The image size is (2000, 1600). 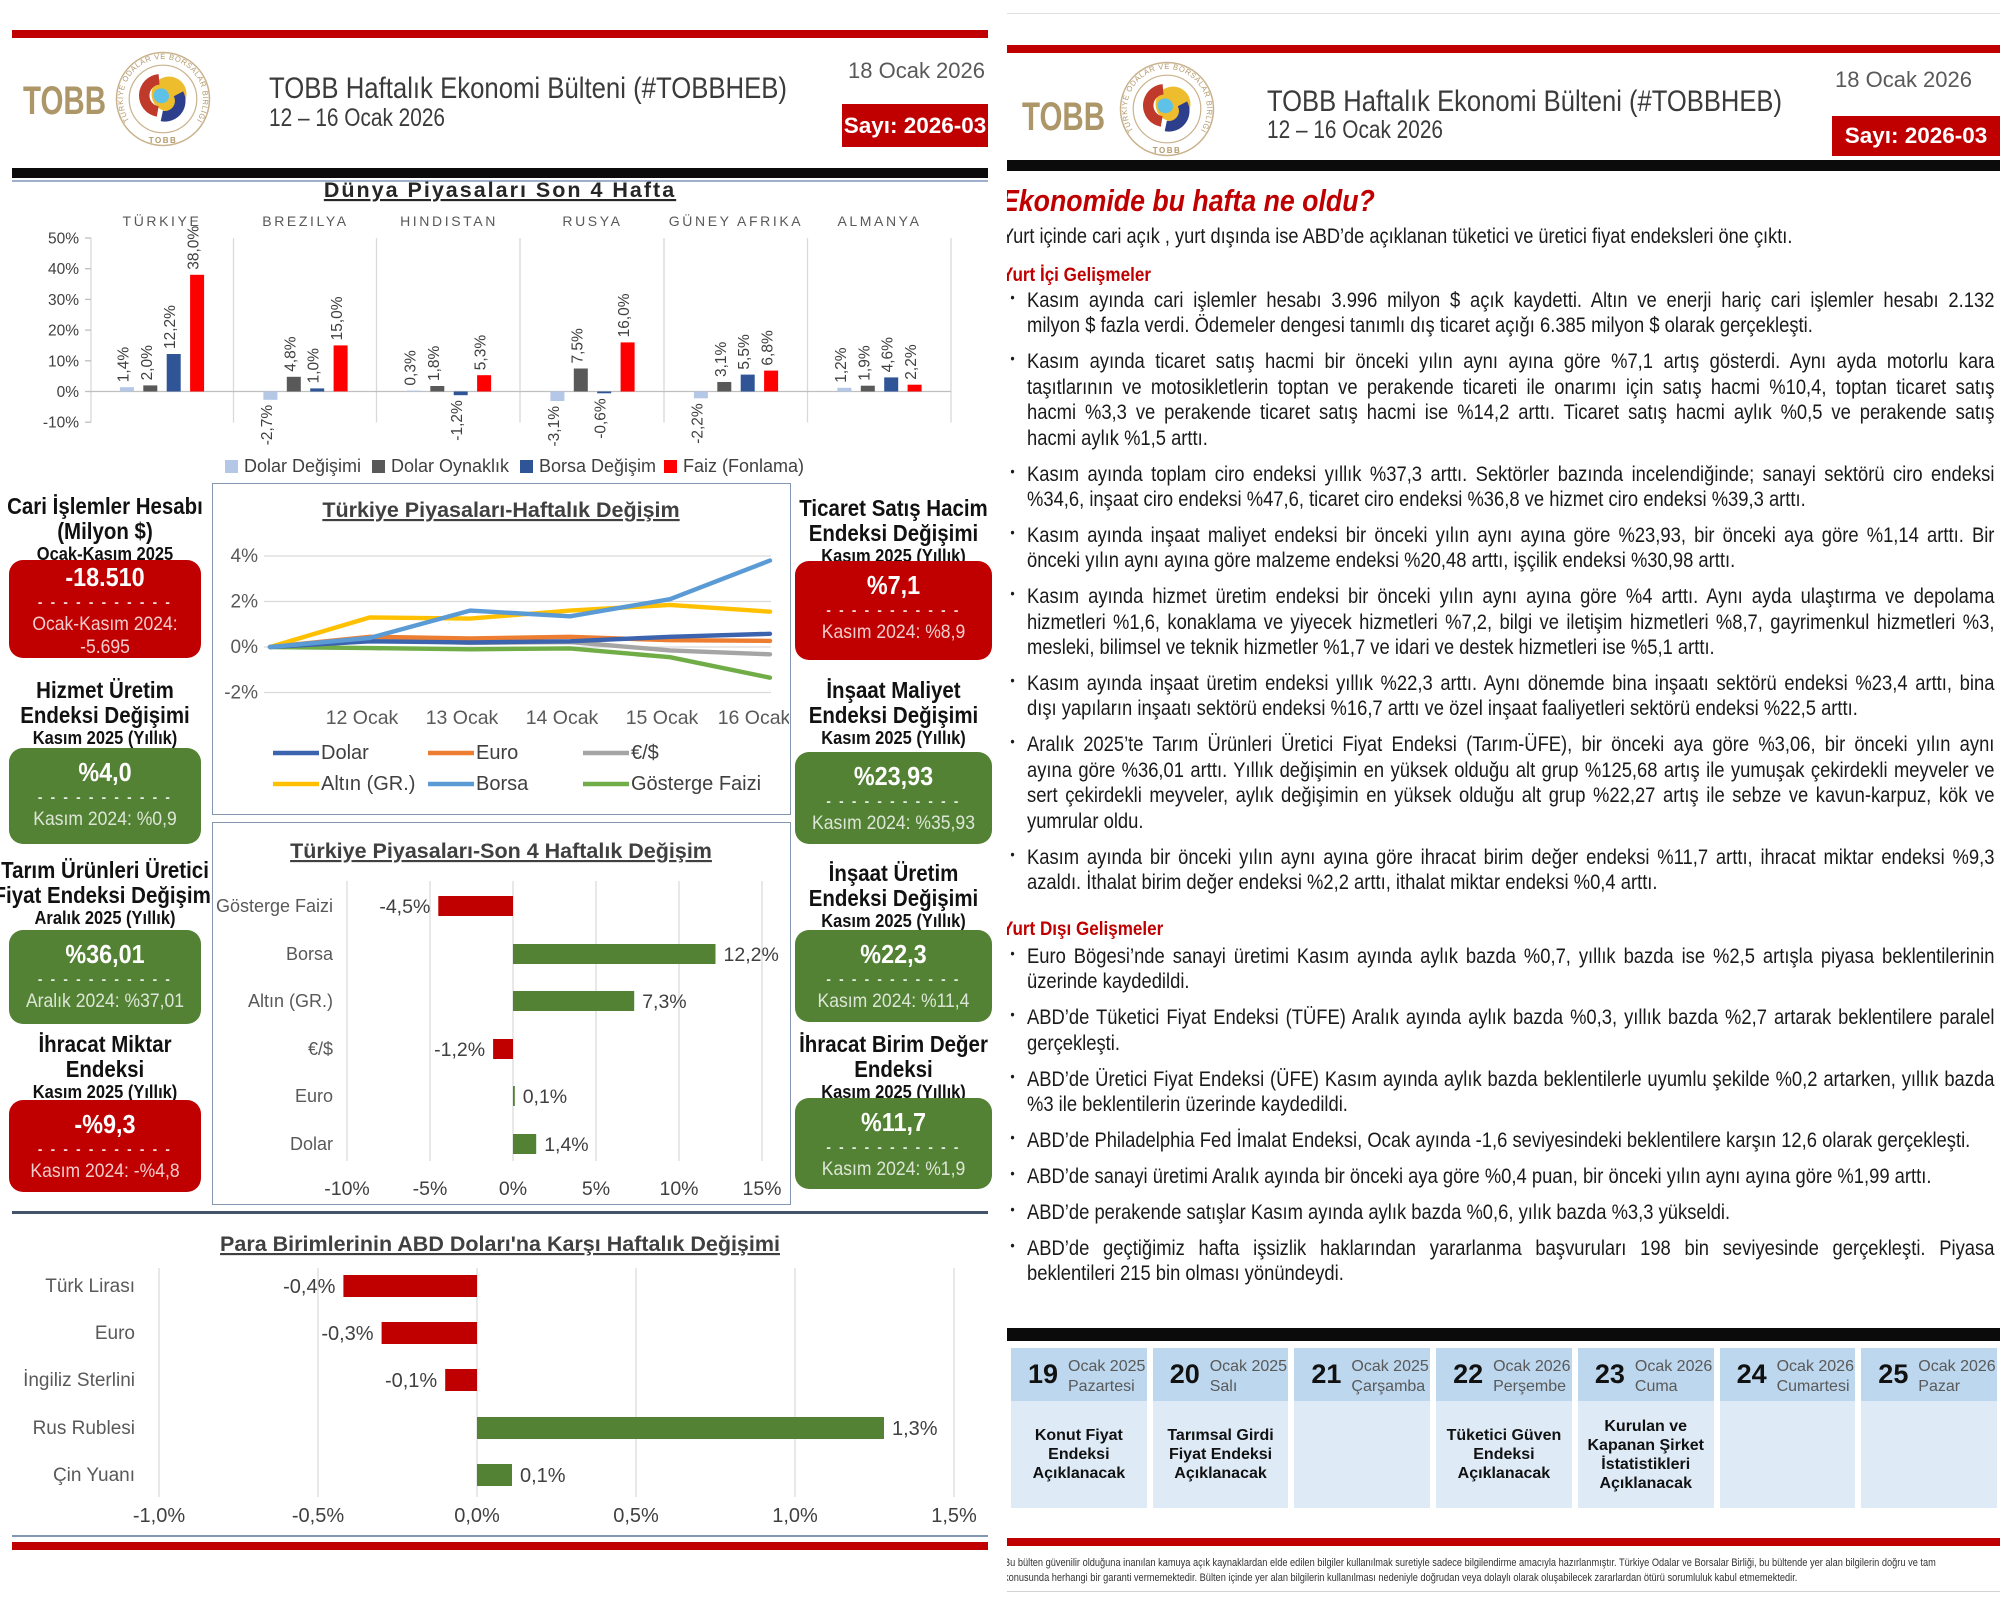 I want to click on svg-text: Dünya Piyasaları Son 4 Hafta, so click(x=500, y=190).